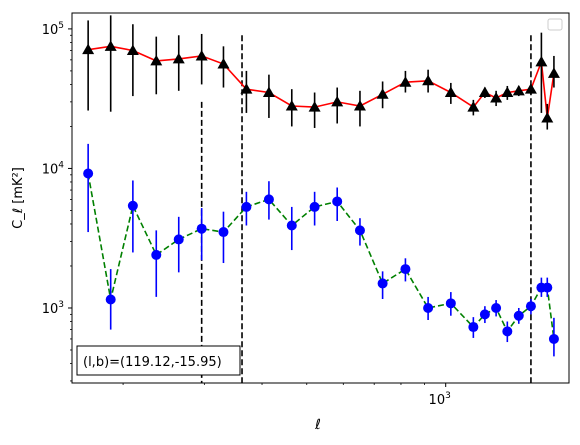 The width and height of the screenshot is (580, 445). I want to click on annotation-box, so click(158, 360).